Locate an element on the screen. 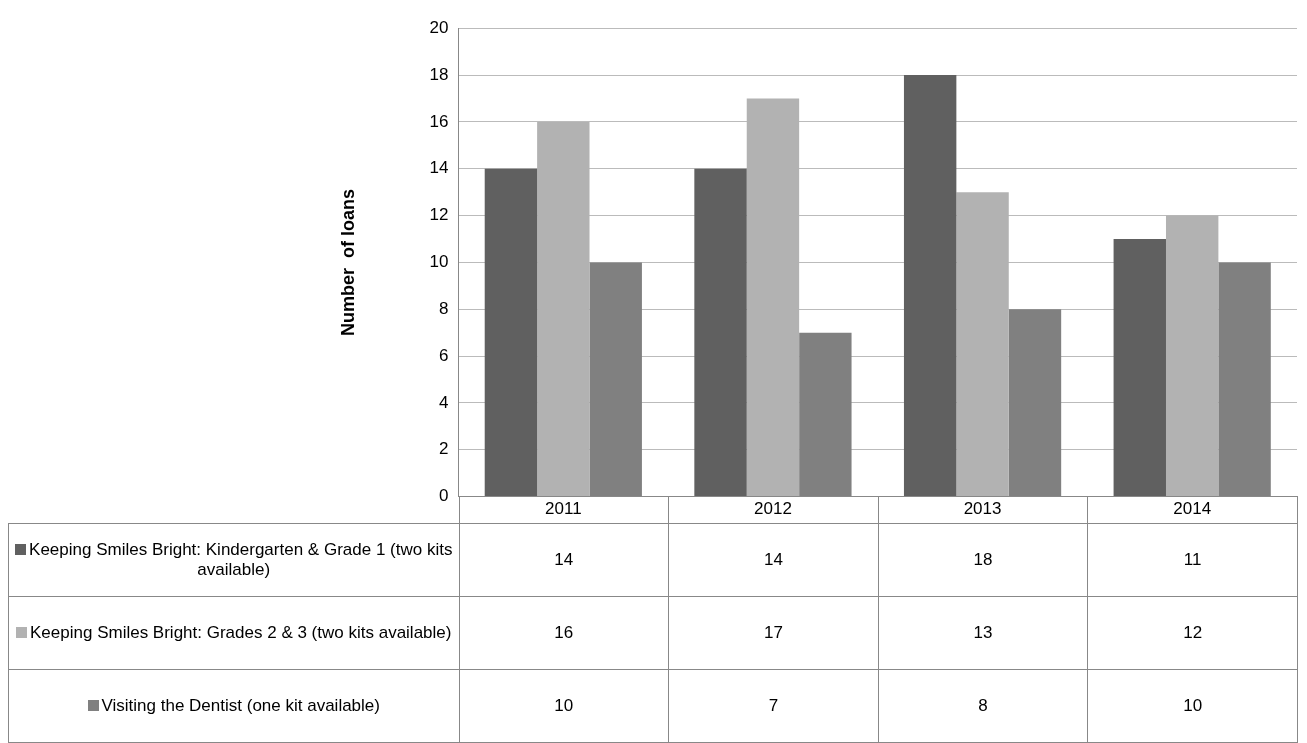 Image resolution: width=1307 pixels, height=743 pixels. x-tick-label: 2012 is located at coordinates (773, 509).